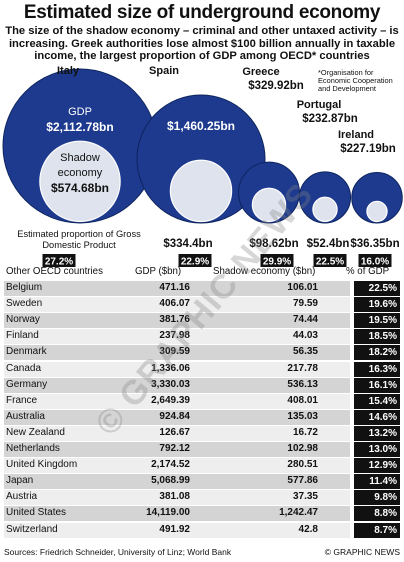 The image size is (404, 562). Describe the element at coordinates (302, 287) in the screenshot. I see `shadow-cell: 106.01` at that location.